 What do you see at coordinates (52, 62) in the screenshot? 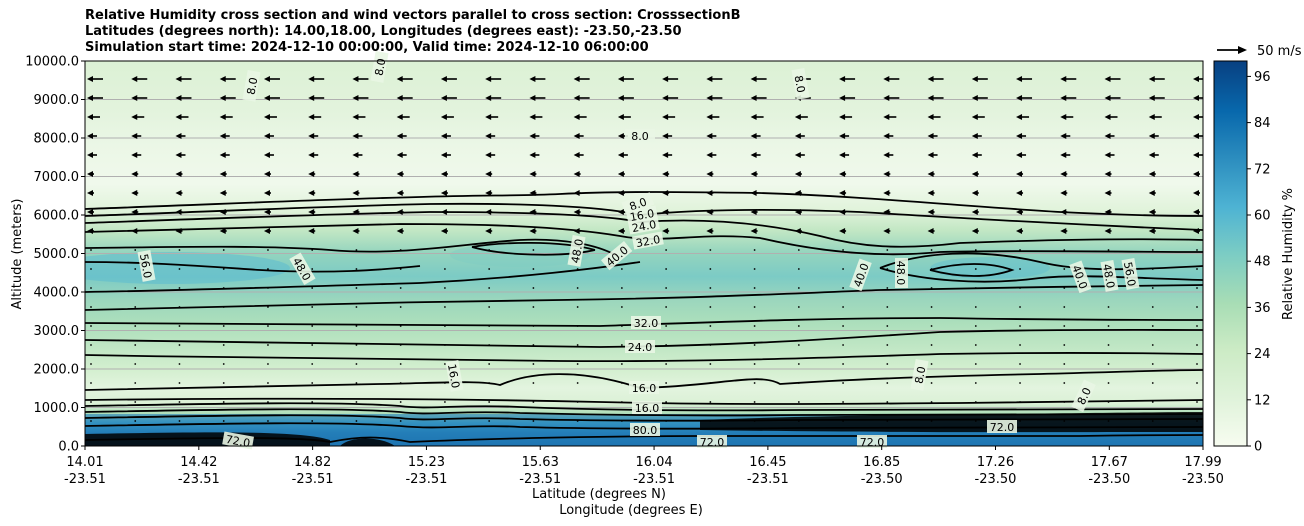
I see `y-tick-label: 10000.0` at bounding box center [52, 62].